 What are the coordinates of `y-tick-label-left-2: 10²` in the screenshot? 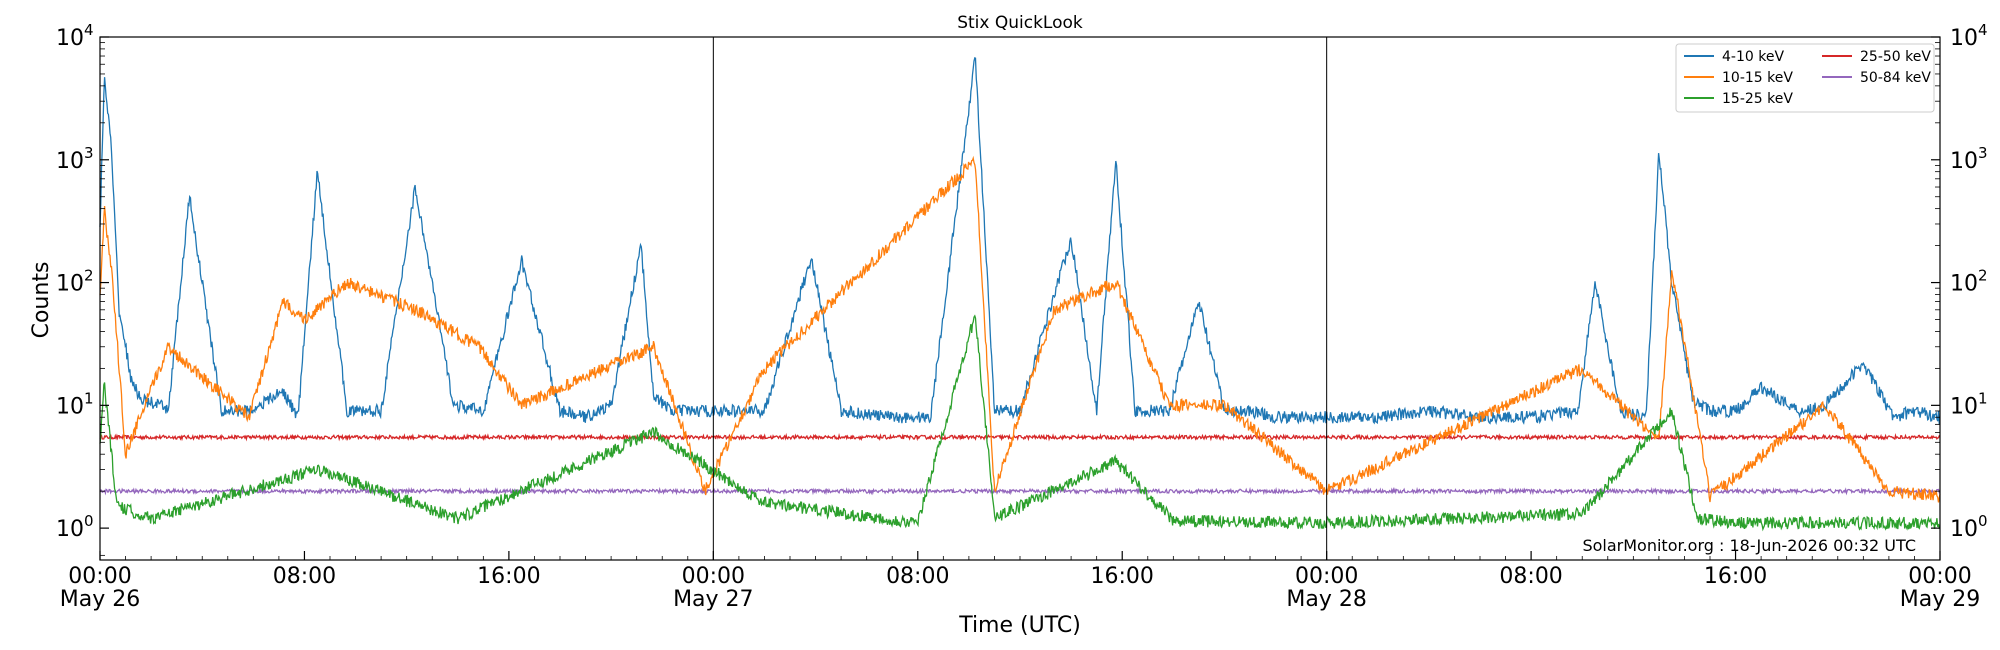 It's located at (75, 282).